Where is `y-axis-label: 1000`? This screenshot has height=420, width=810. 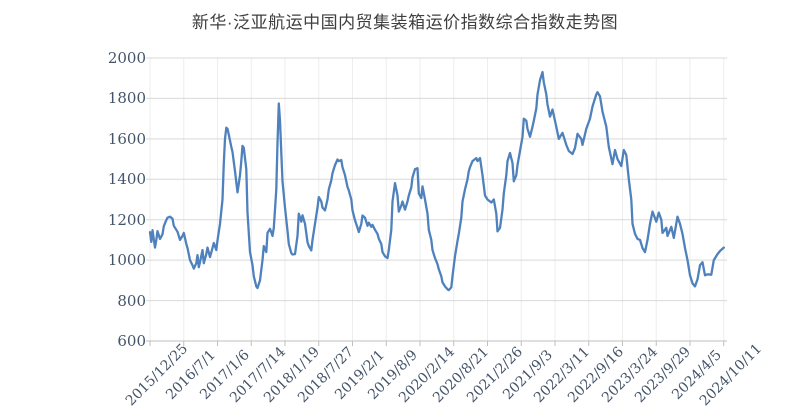
y-axis-label: 1000 is located at coordinates (126, 260).